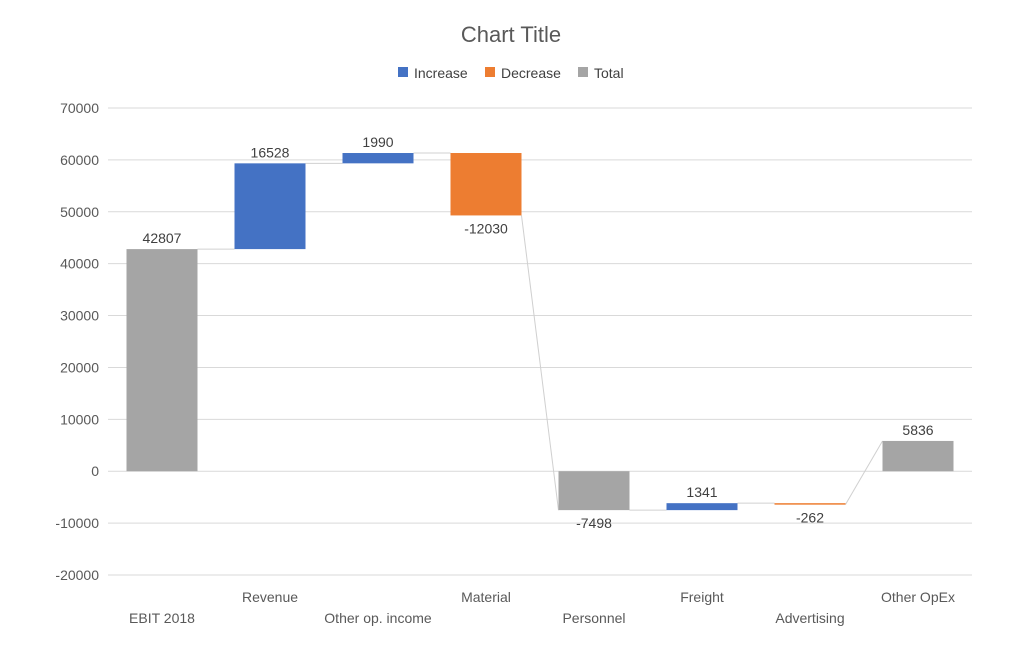 The width and height of the screenshot is (1015, 669). I want to click on legend-label-increase: Increase, so click(441, 73).